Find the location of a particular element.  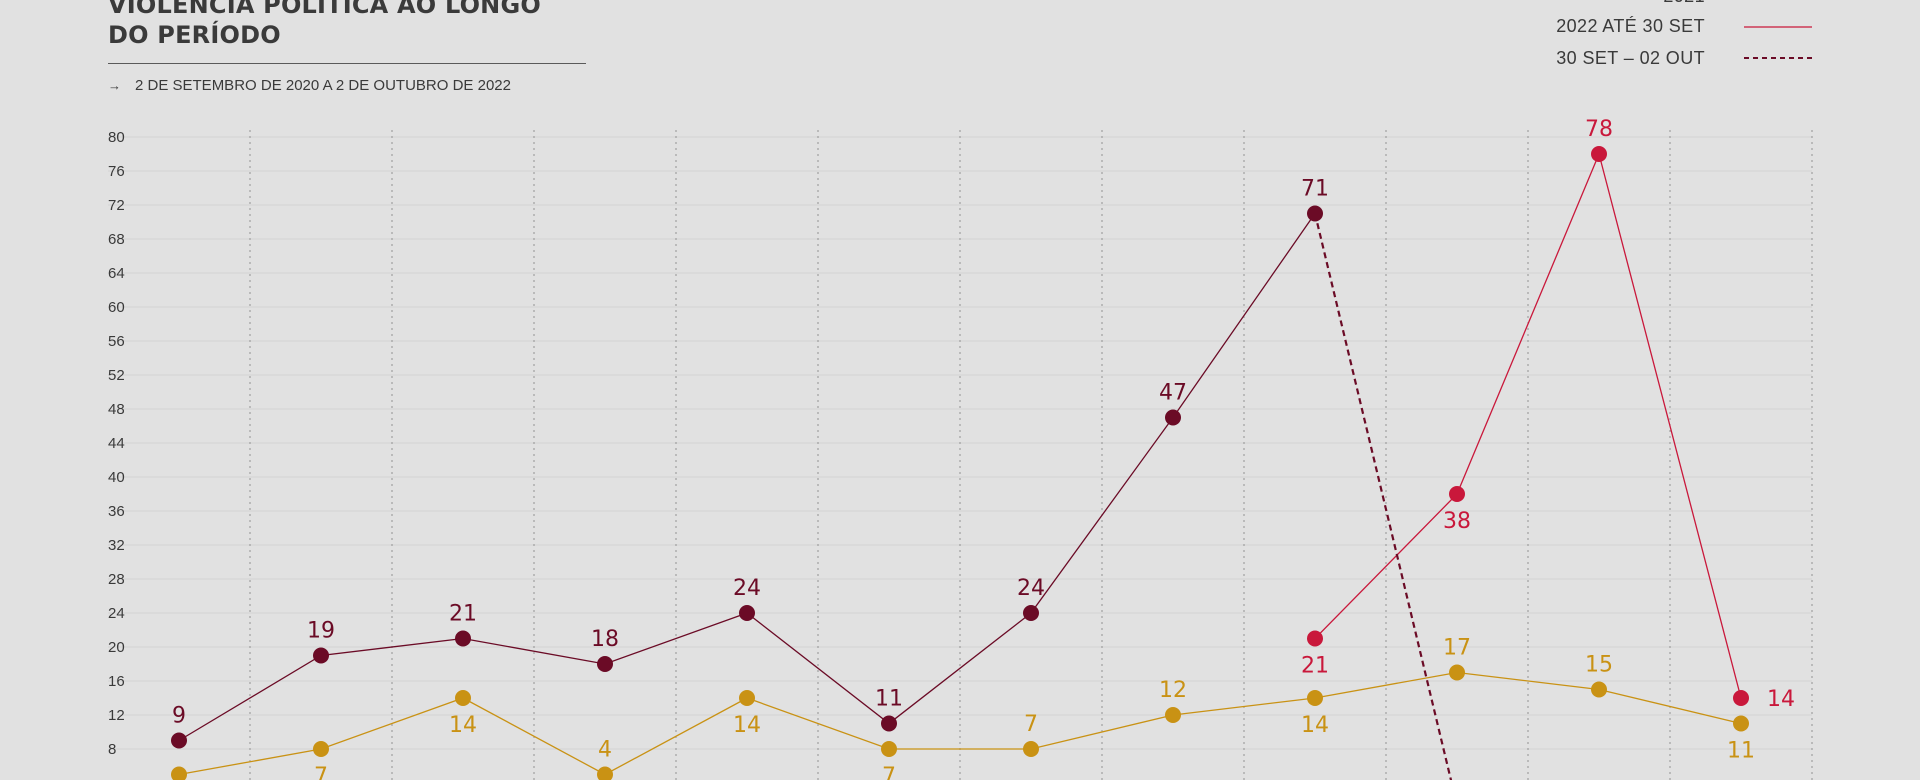

y-tick-label: 64 is located at coordinates (116, 273).